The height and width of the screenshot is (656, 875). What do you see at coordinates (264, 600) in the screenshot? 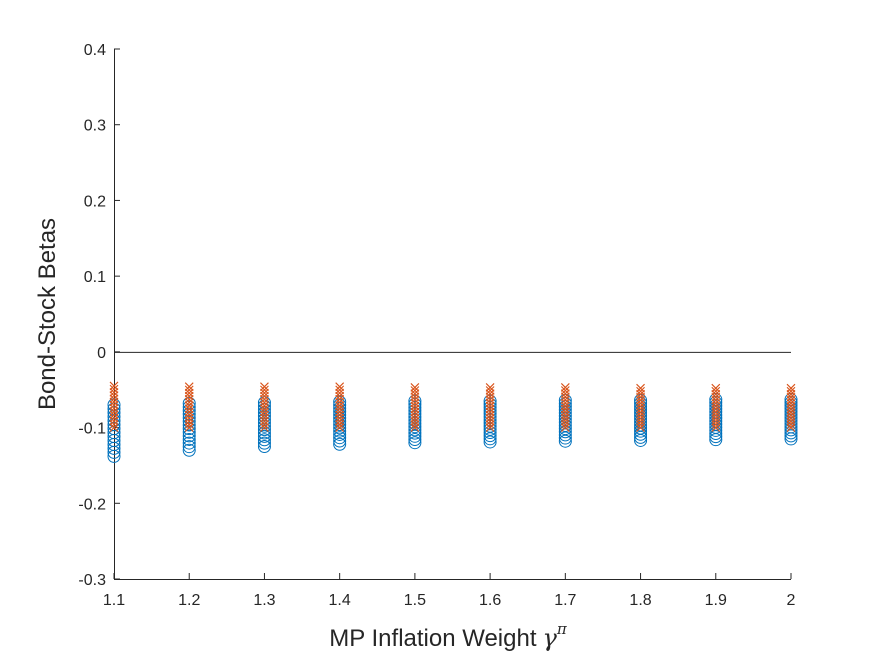
I see `x-tick-label: 1.3` at bounding box center [264, 600].